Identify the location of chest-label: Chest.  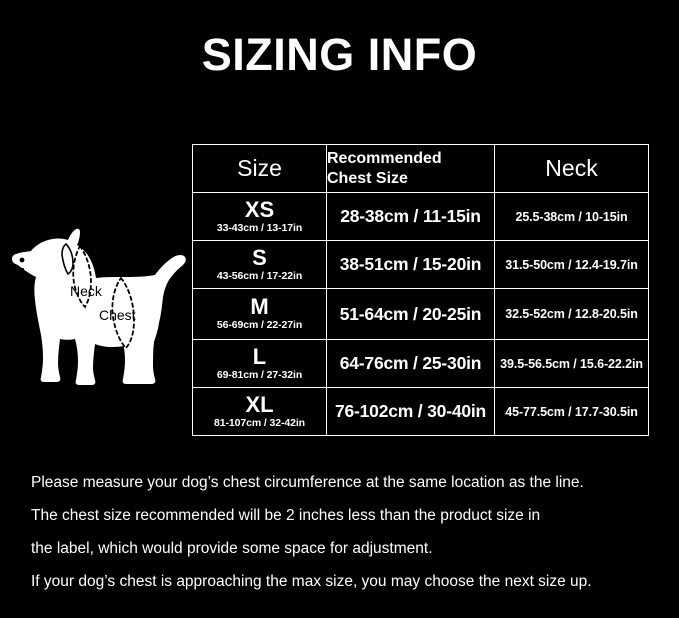
(117, 315).